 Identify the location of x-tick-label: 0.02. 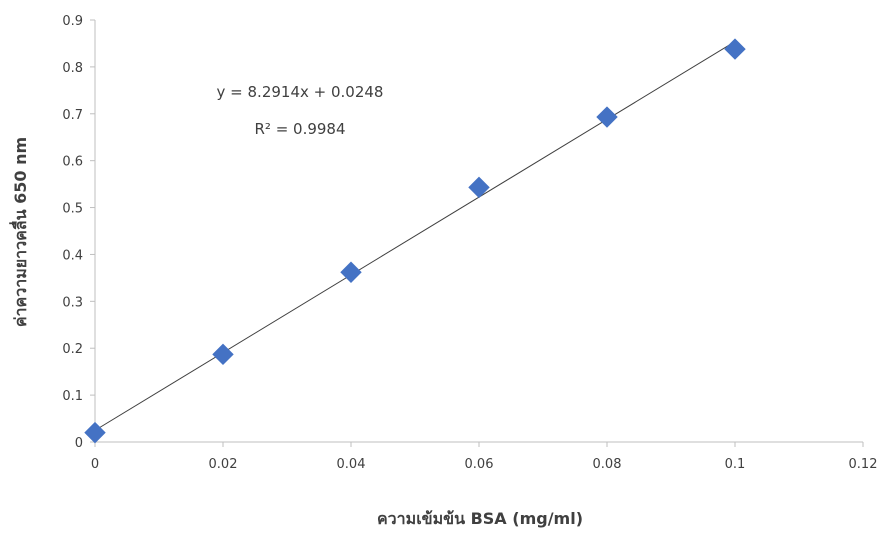
(223, 464).